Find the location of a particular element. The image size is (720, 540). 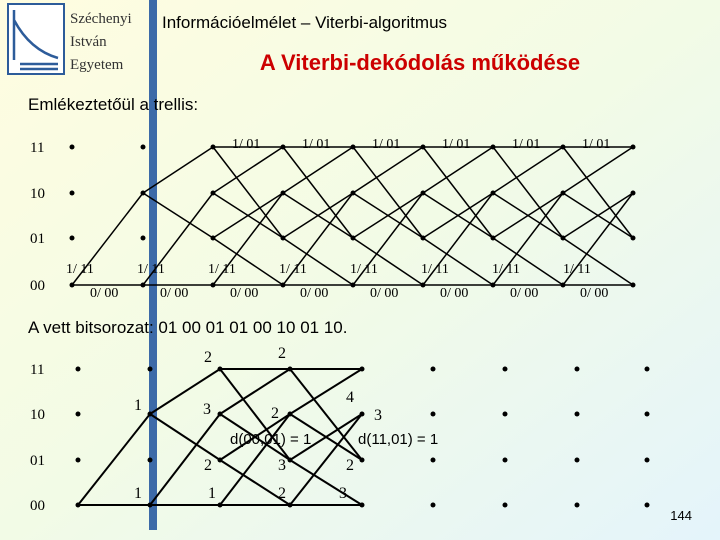

state-label: 10 is located at coordinates (37, 415).